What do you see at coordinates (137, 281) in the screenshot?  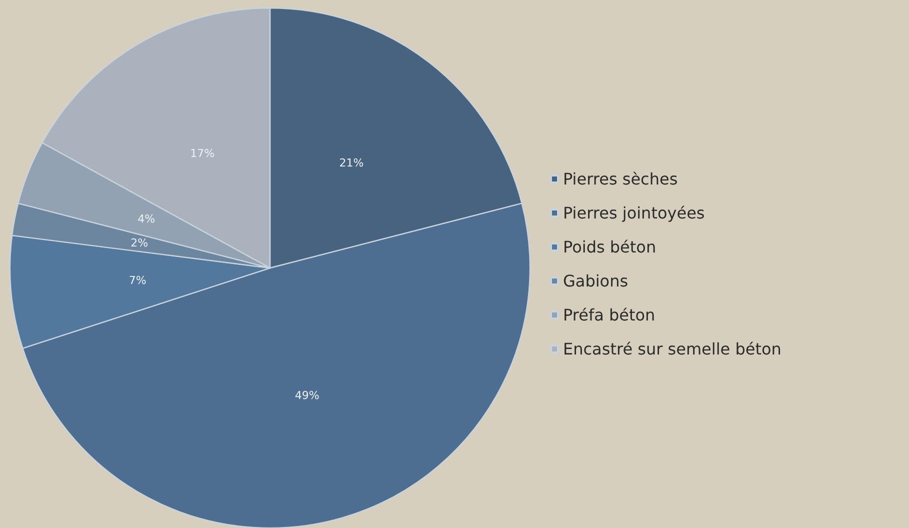 I see `data-label: 7%` at bounding box center [137, 281].